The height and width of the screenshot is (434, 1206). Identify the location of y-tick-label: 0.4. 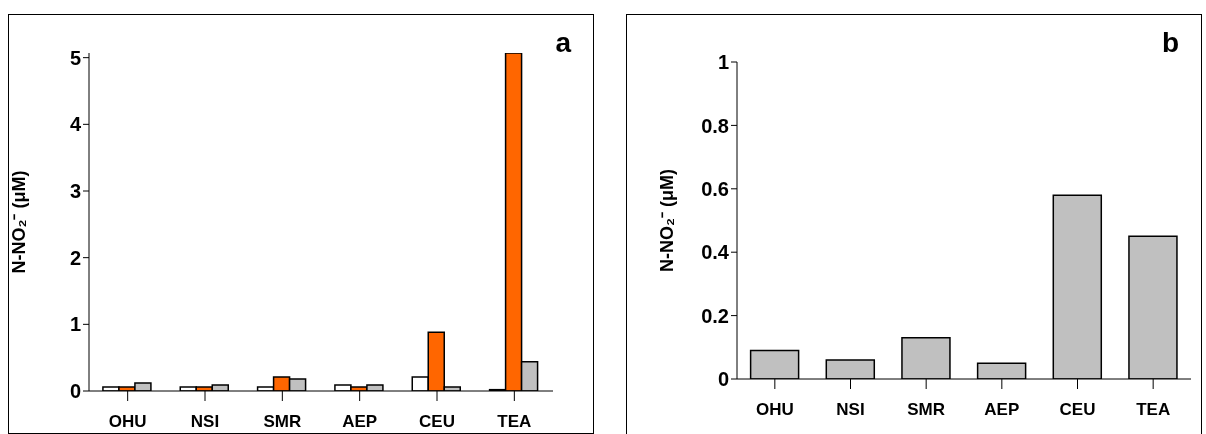
(715, 252).